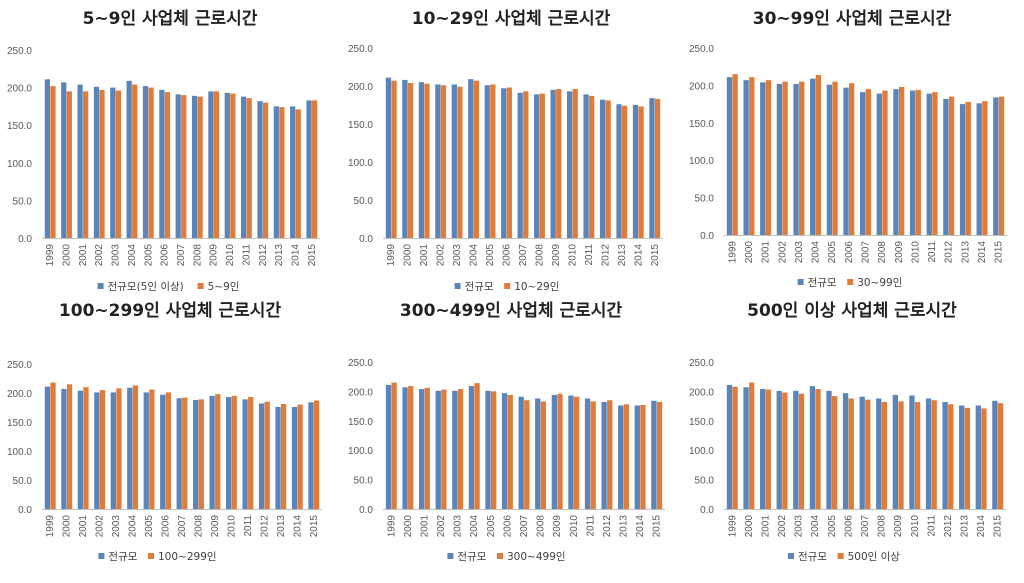 The image size is (1024, 583). I want to click on bar-size-class-2014, so click(643, 456).